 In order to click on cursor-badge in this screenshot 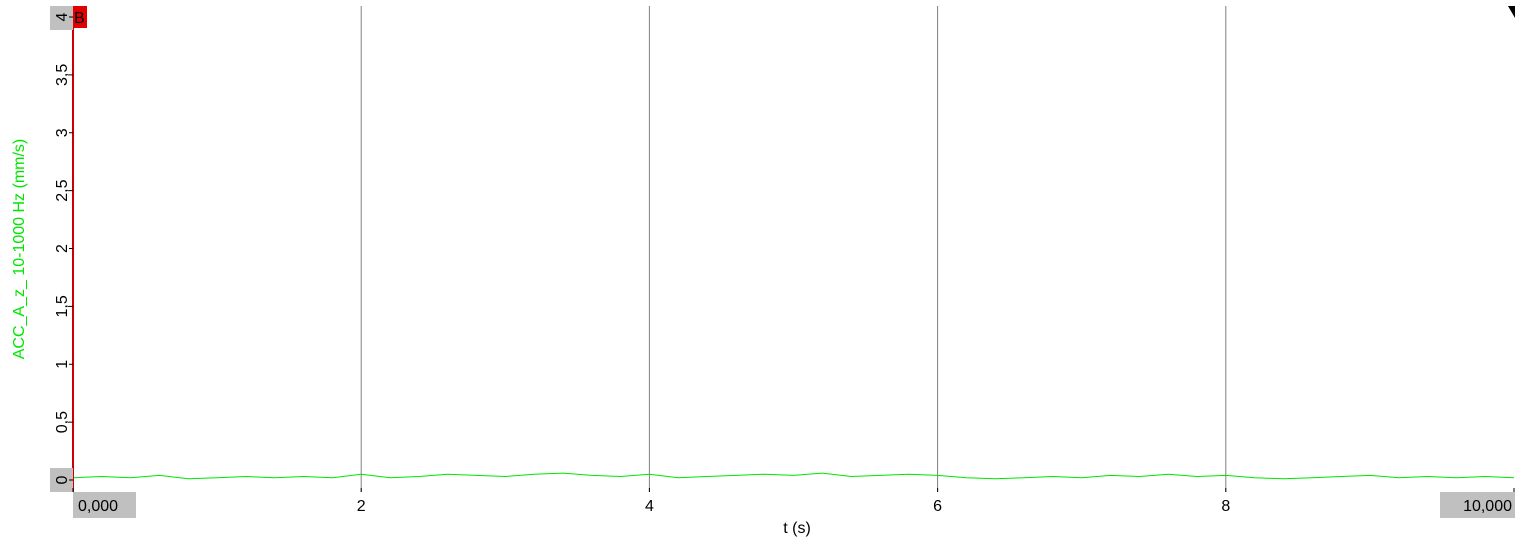, I will do `click(80, 17)`.